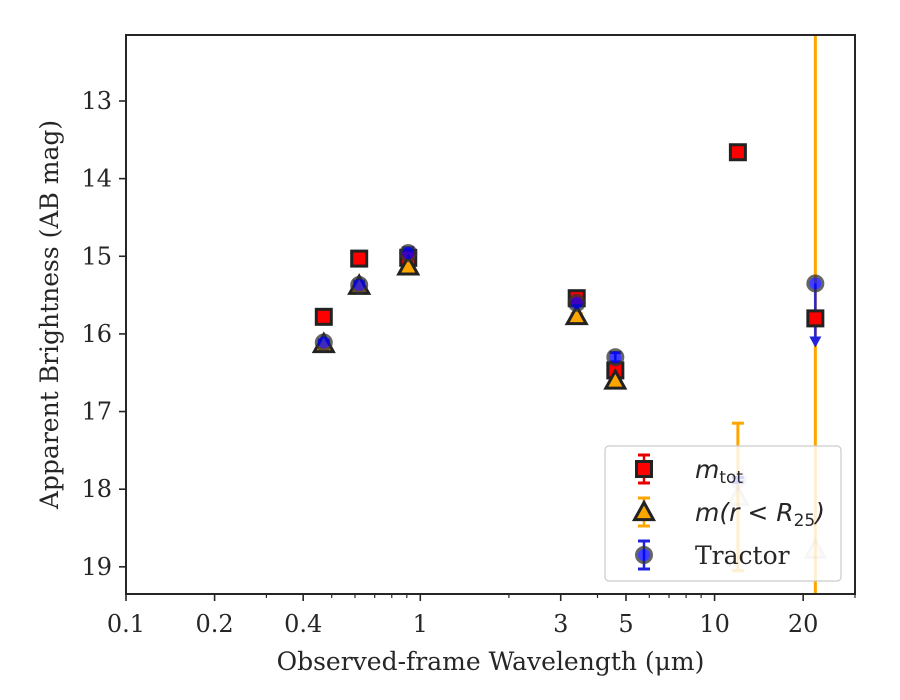 The image size is (900, 700). Describe the element at coordinates (714, 624) in the screenshot. I see `x-tick-label: 10` at that location.